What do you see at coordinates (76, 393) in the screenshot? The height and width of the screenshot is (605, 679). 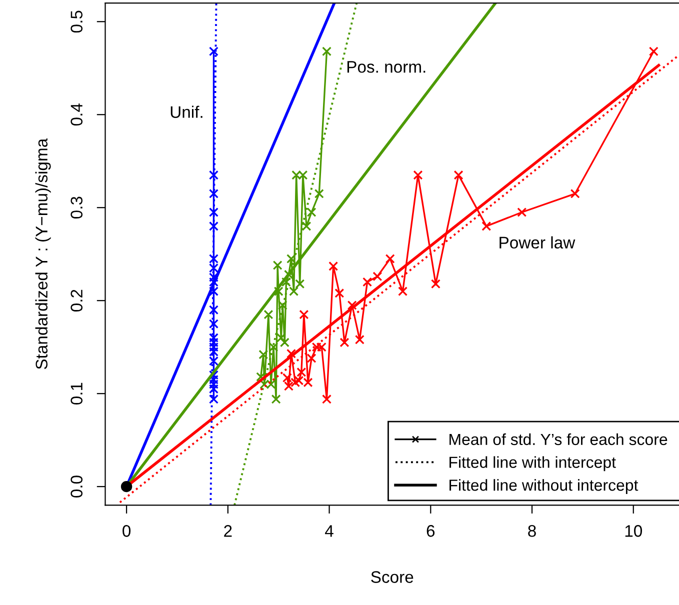 I see `y-tick-label: 0.1` at bounding box center [76, 393].